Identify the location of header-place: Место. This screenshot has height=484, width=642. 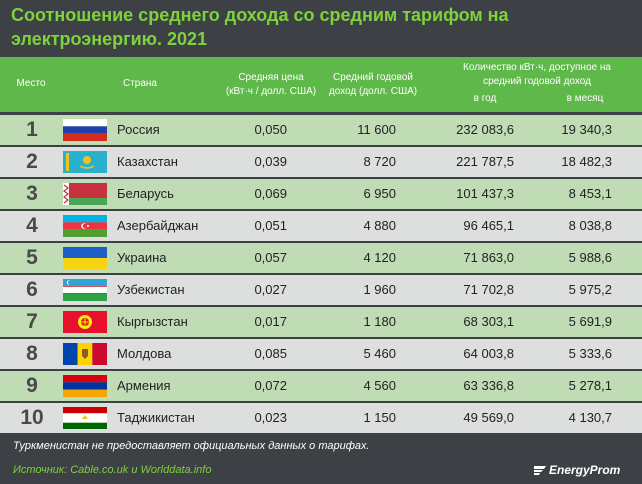
(31, 83).